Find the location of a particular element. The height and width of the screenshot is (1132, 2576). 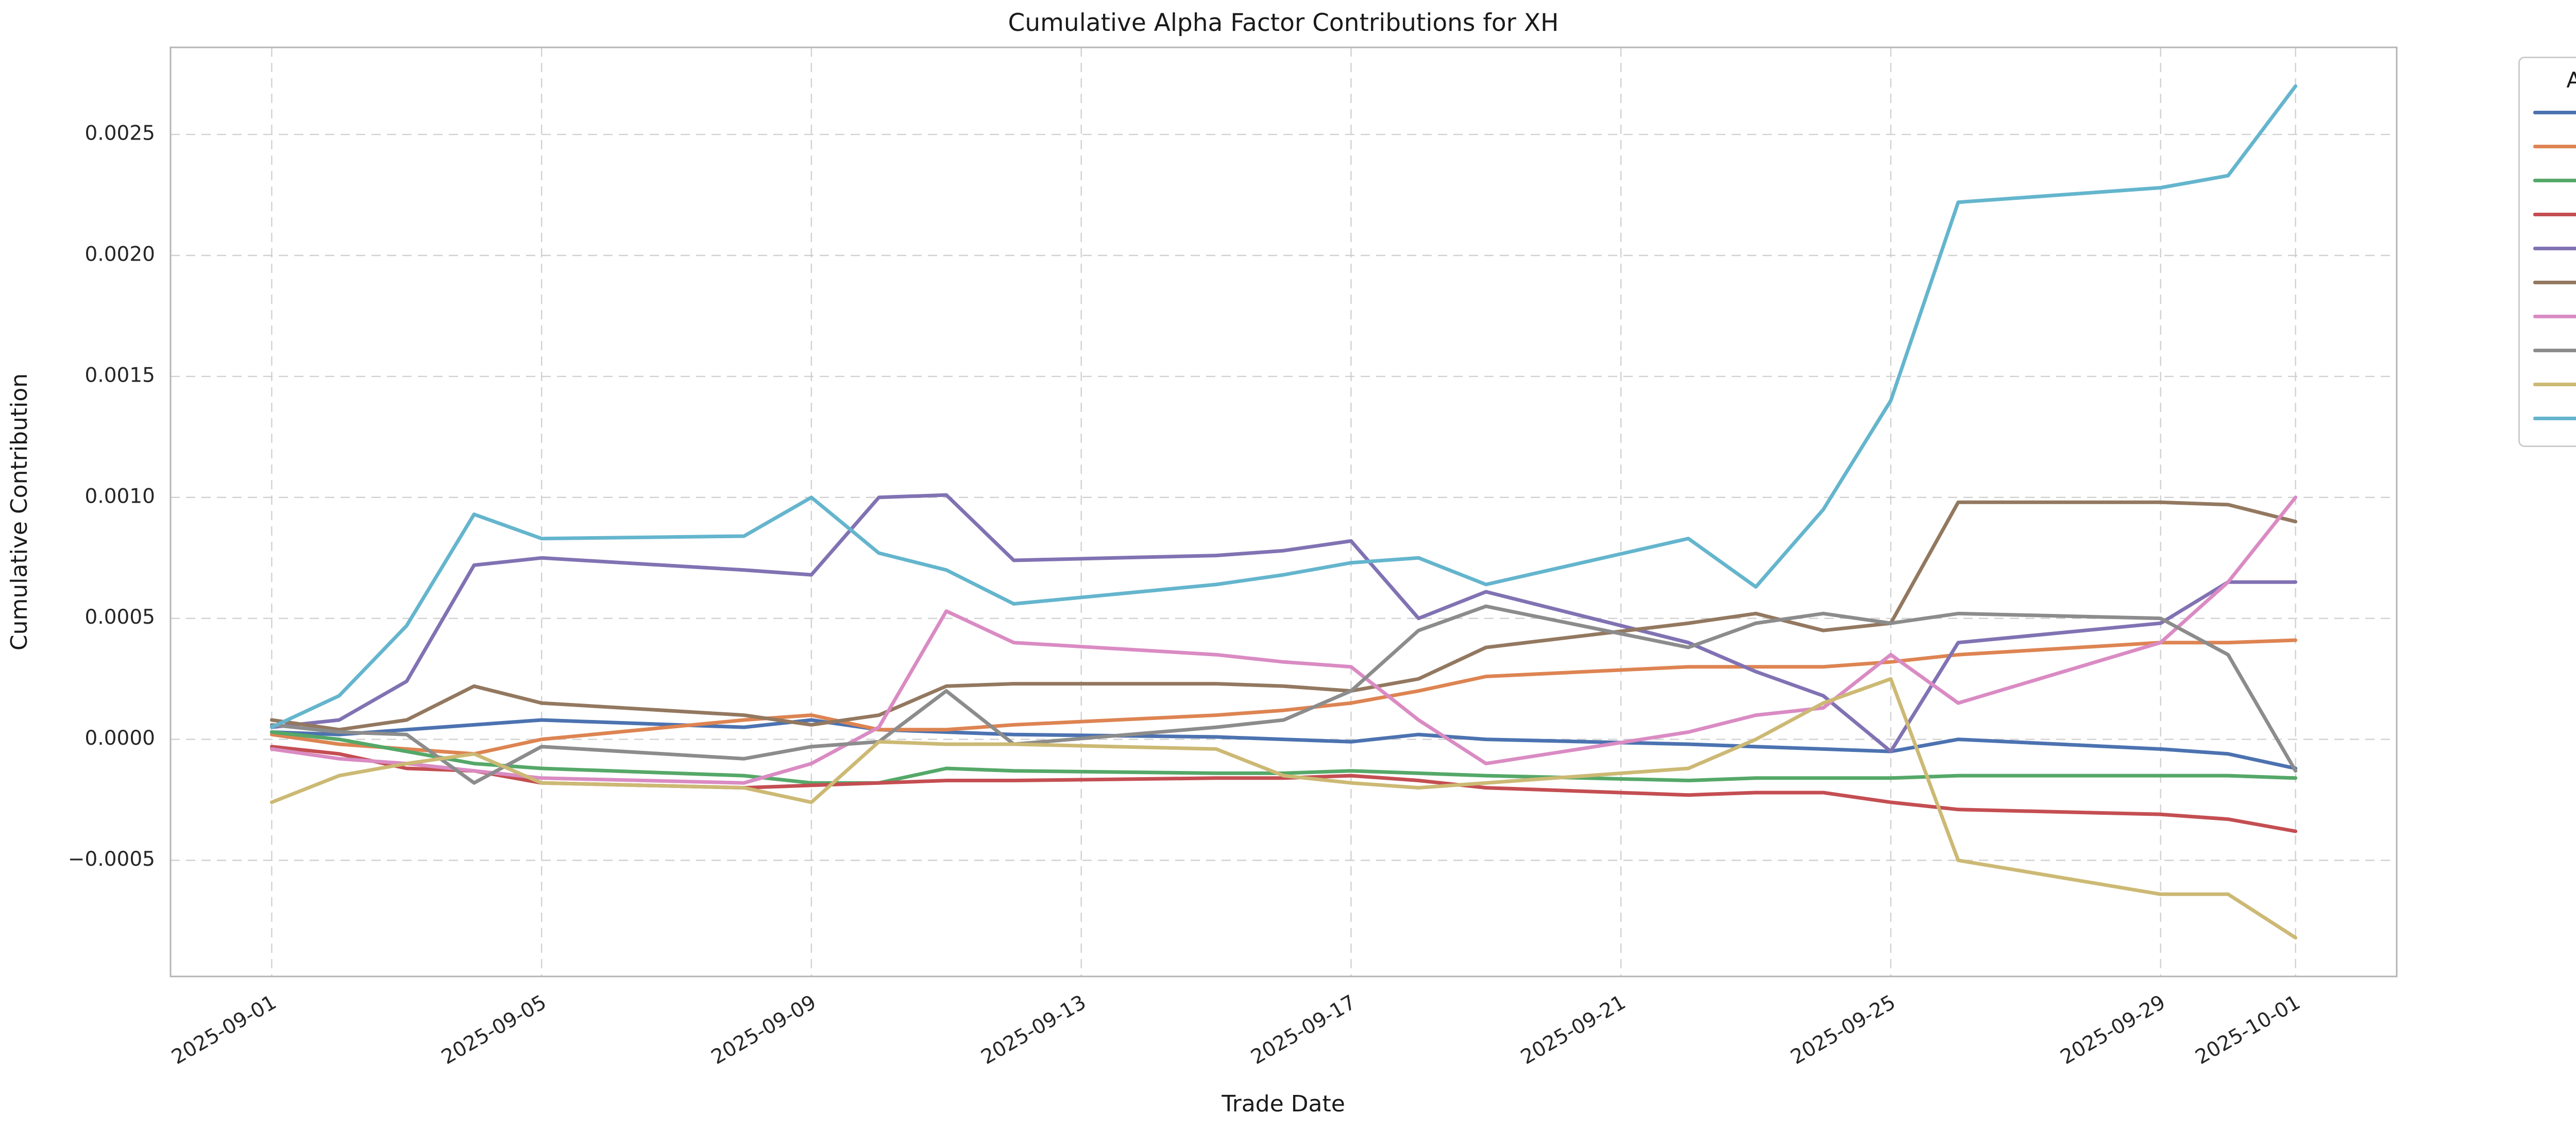

legend-line-swatch-value_liq is located at coordinates (2555, 418).